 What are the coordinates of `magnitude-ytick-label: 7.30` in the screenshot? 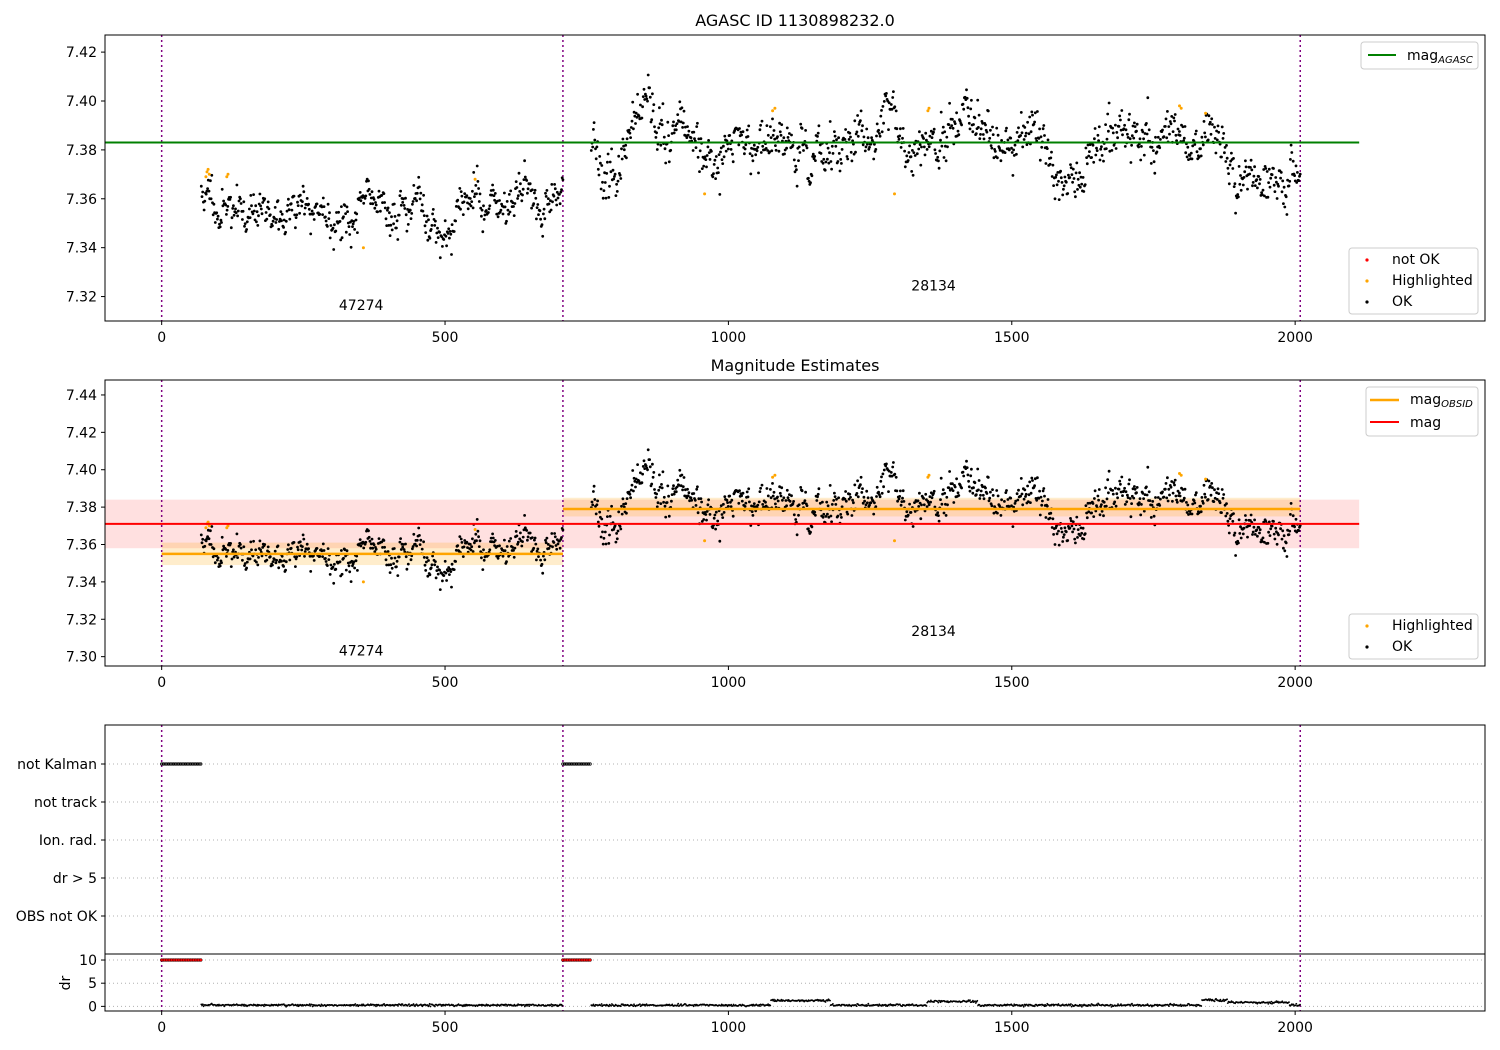 It's located at (81, 658).